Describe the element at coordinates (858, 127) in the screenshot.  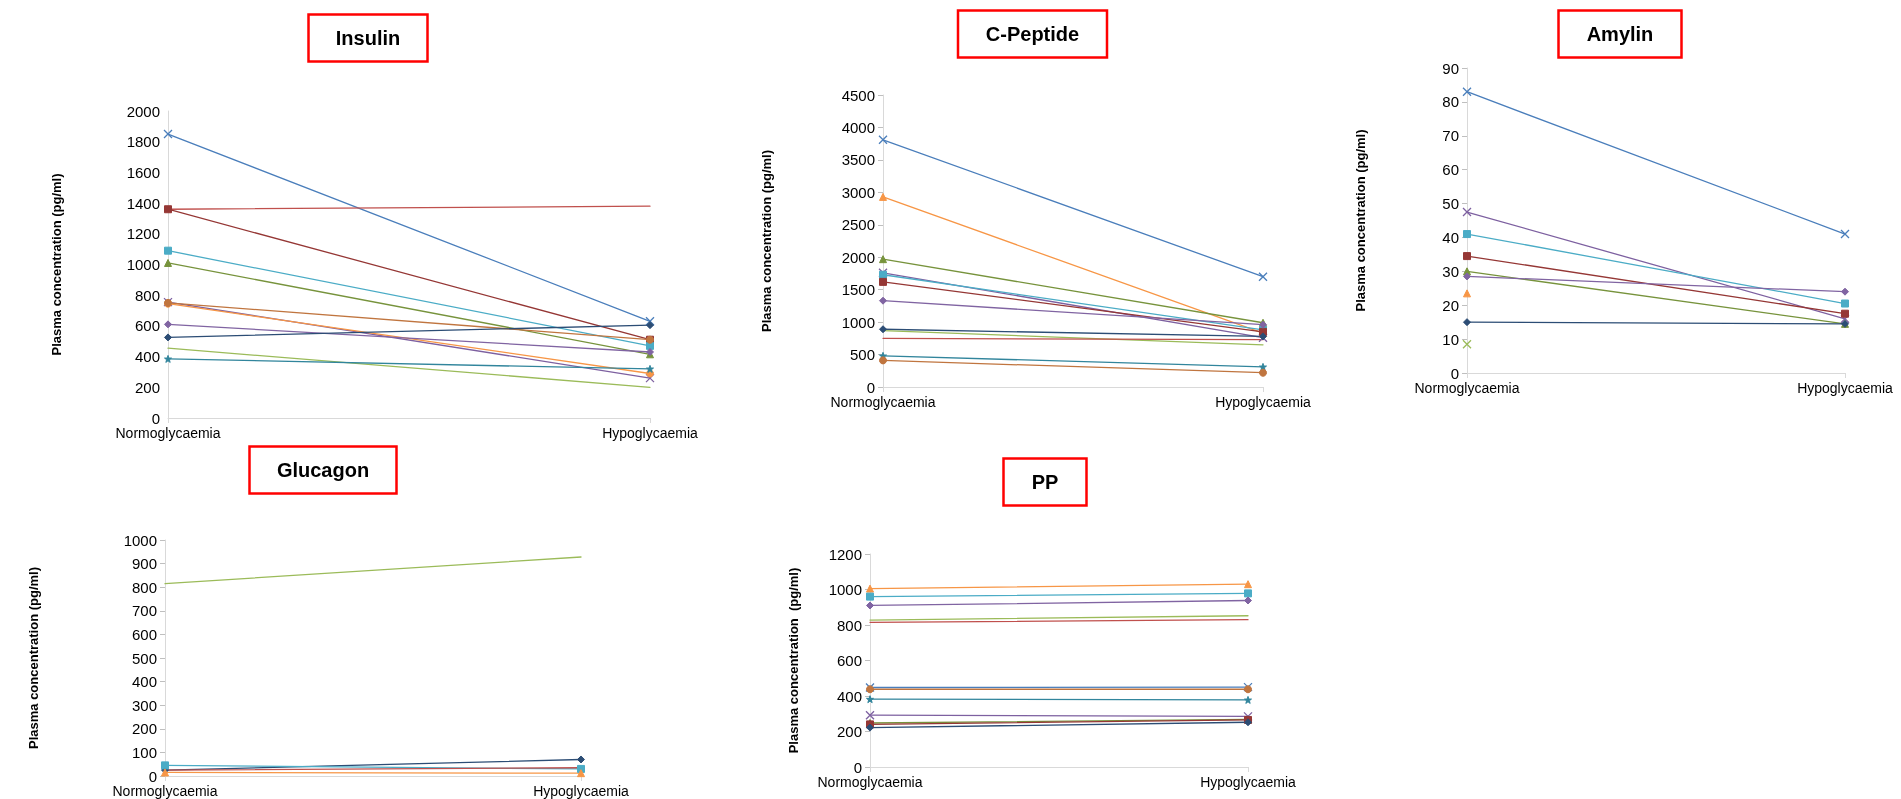
I see `y-tick-label: 4000` at that location.